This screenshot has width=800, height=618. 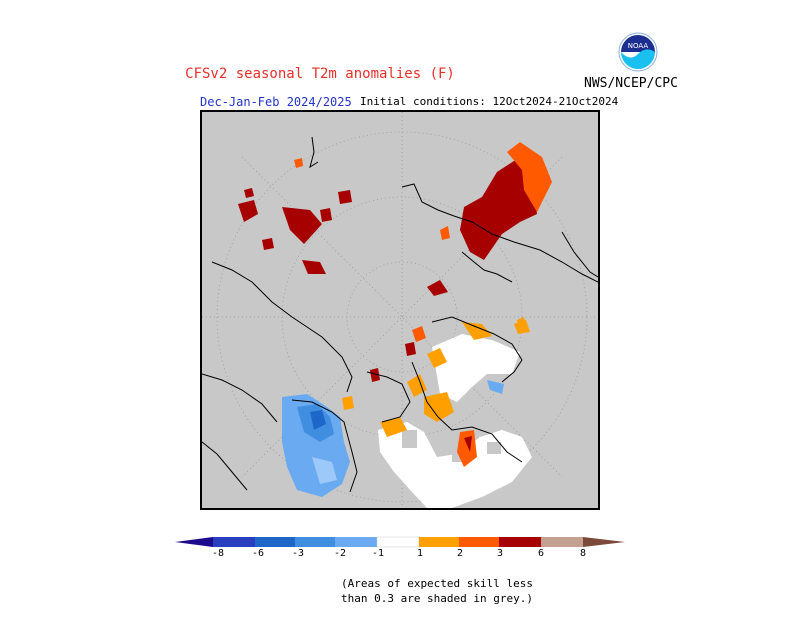 What do you see at coordinates (298, 163) in the screenshot?
I see `warm-anomaly-spot` at bounding box center [298, 163].